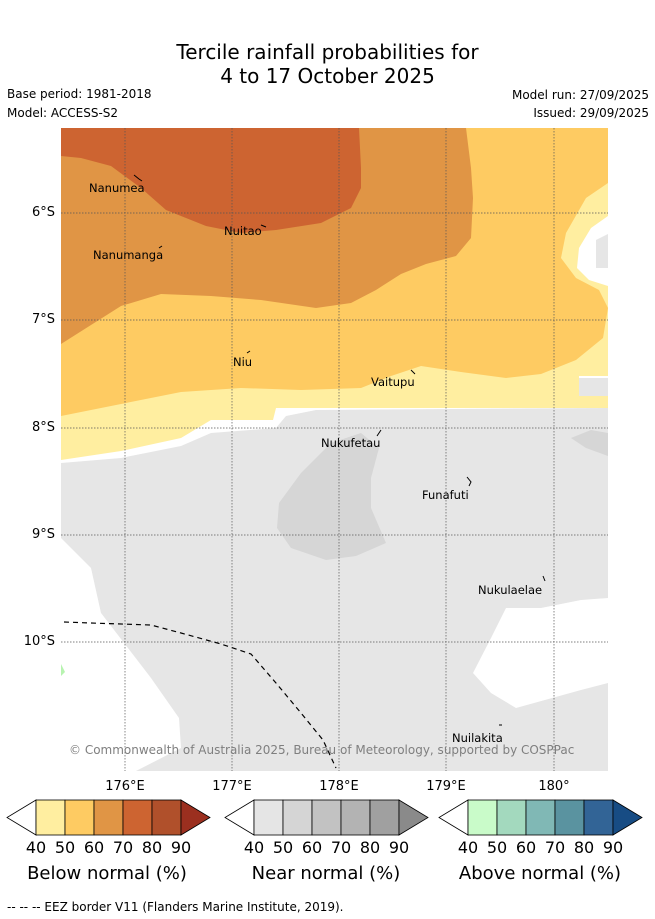 This screenshot has width=655, height=919. I want to click on place-label-vaitupu: Vaitupu, so click(393, 382).